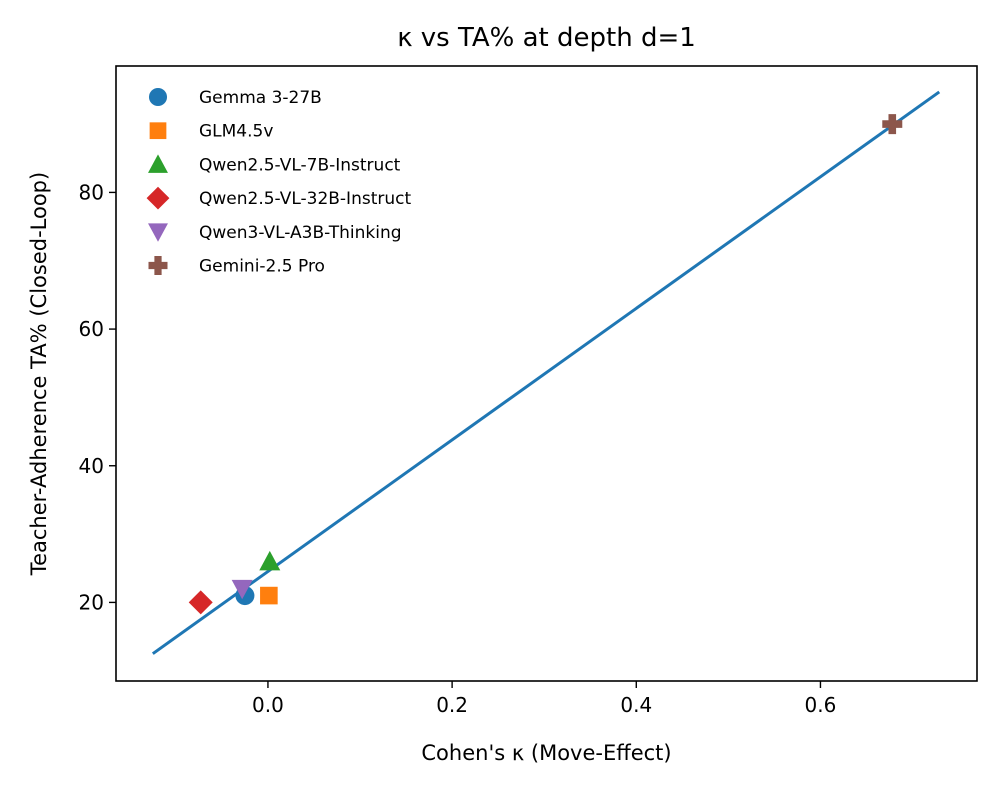 The height and width of the screenshot is (789, 997). Describe the element at coordinates (546, 753) in the screenshot. I see `x-axis-title: Cohen's κ (Move-Effect)` at that location.